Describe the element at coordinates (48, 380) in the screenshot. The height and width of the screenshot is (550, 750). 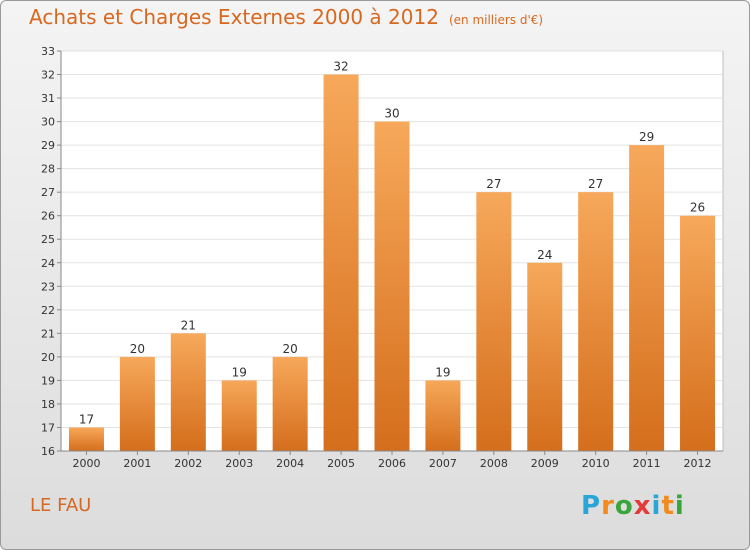
I see `y-tick-label: 19` at that location.